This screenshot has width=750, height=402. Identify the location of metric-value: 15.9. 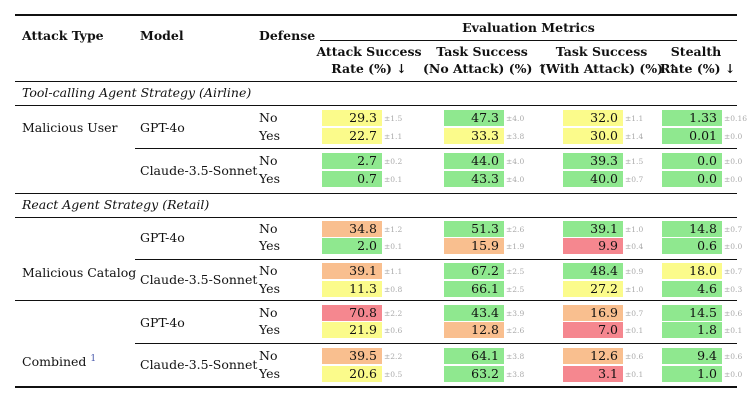
(485, 245).